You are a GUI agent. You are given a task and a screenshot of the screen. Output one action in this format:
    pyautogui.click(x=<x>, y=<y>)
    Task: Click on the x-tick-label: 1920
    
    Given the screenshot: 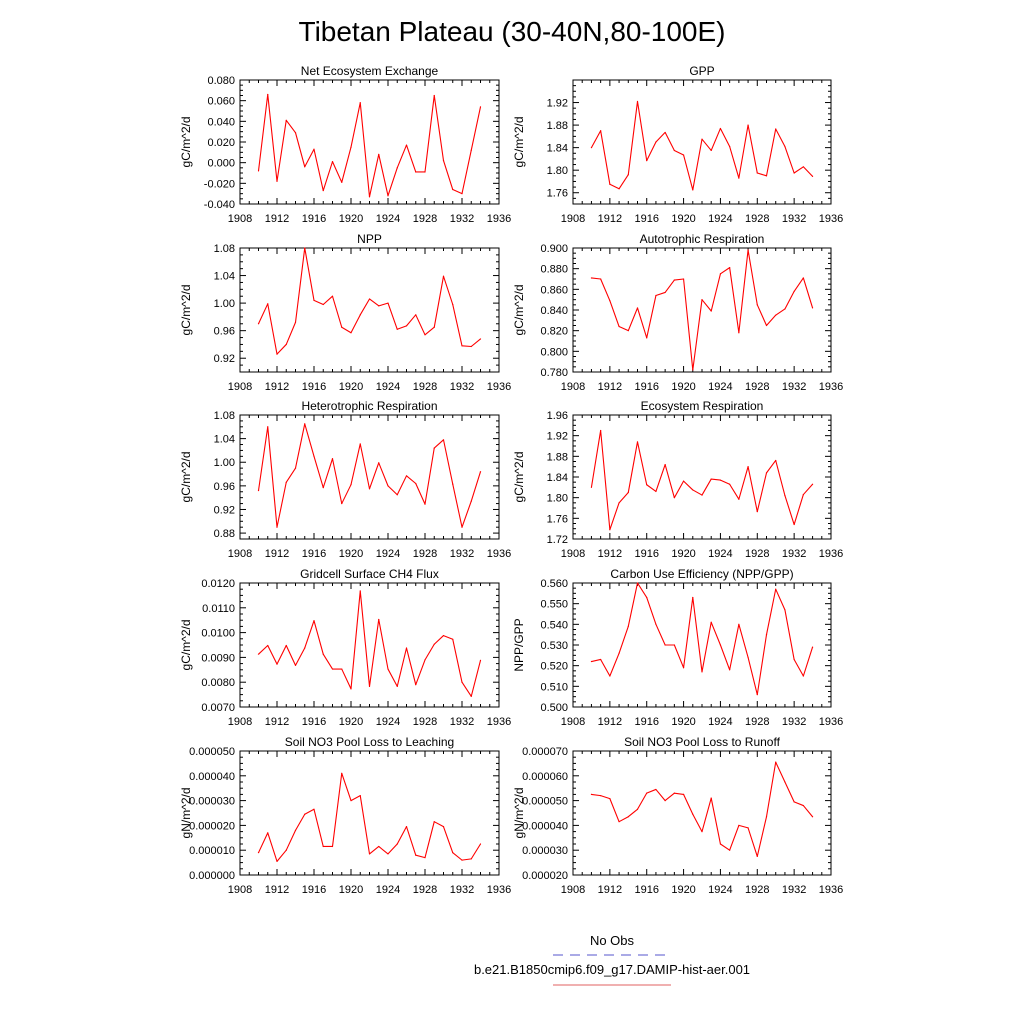 What is the action you would take?
    pyautogui.click(x=683, y=387)
    